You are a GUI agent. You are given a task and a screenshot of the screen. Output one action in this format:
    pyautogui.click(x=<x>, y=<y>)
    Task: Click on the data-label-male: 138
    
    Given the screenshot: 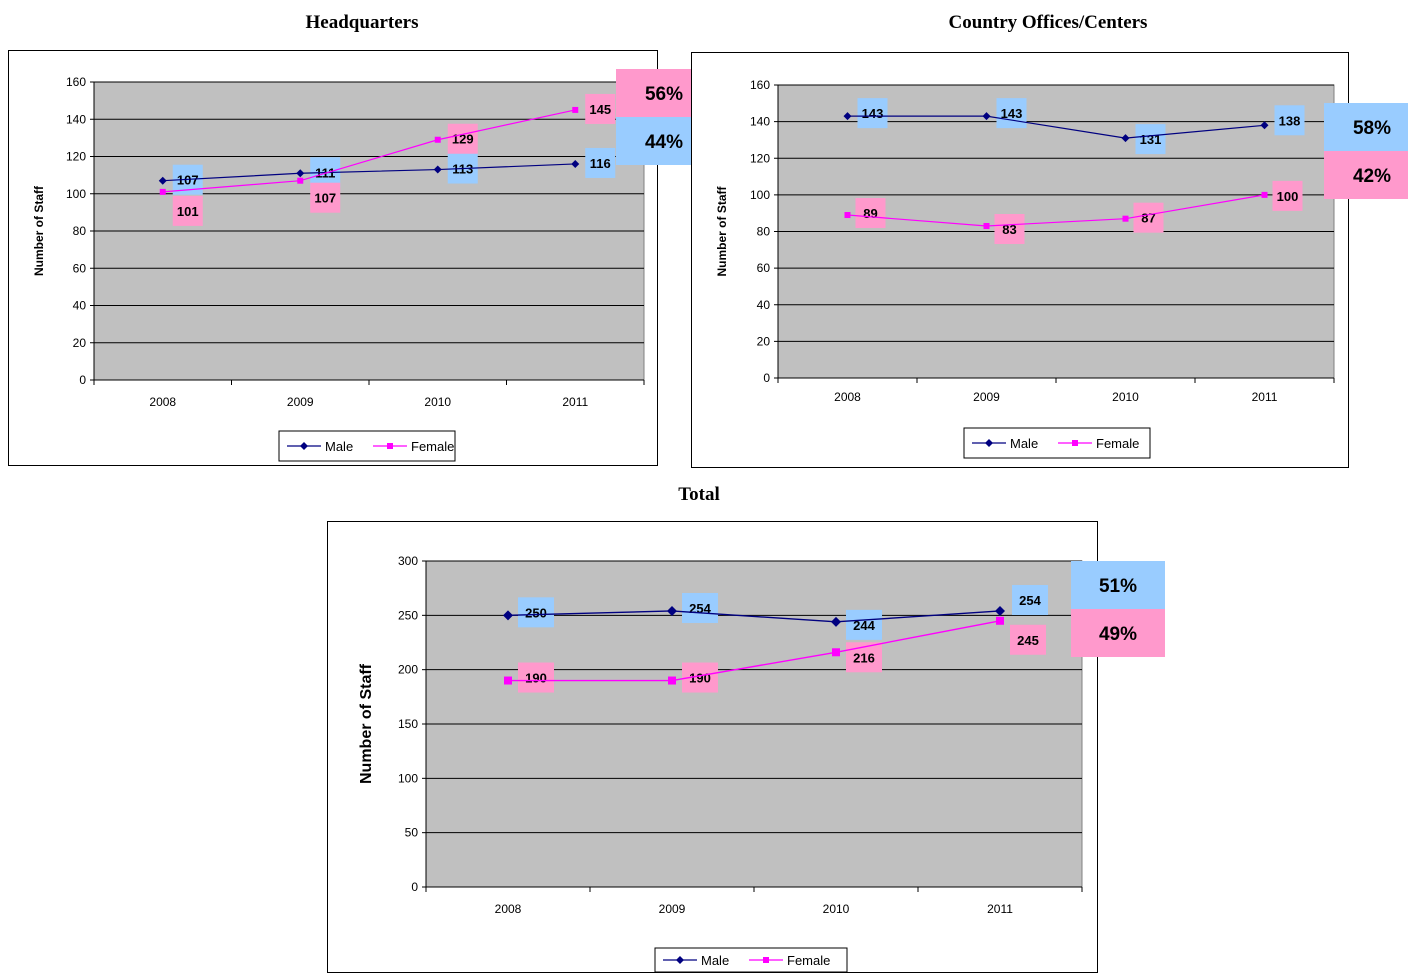 What is the action you would take?
    pyautogui.click(x=1290, y=120)
    